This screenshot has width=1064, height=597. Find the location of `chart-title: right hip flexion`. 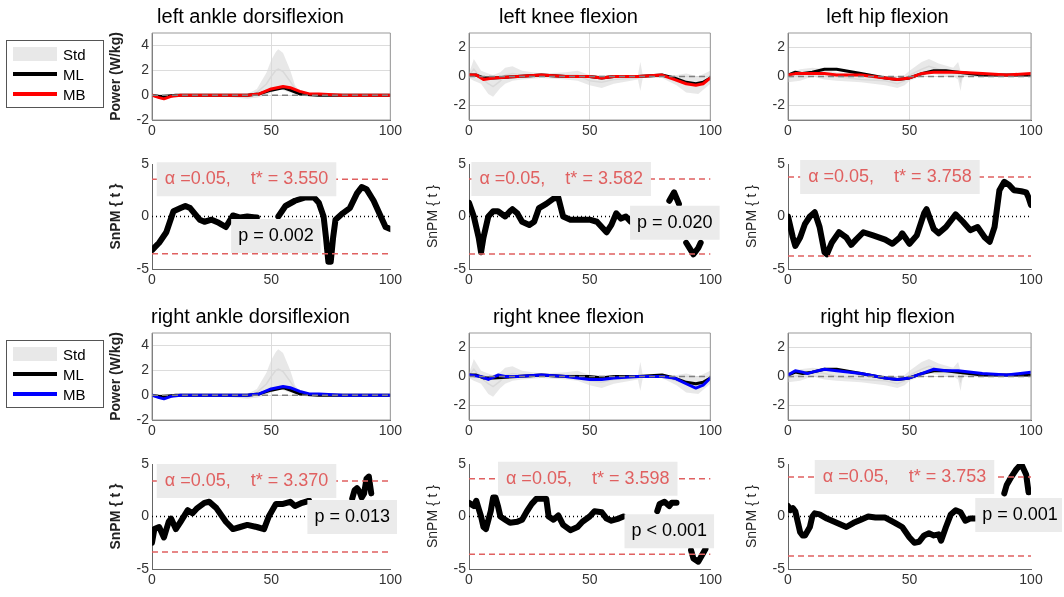

chart-title: right hip flexion is located at coordinates (887, 315).